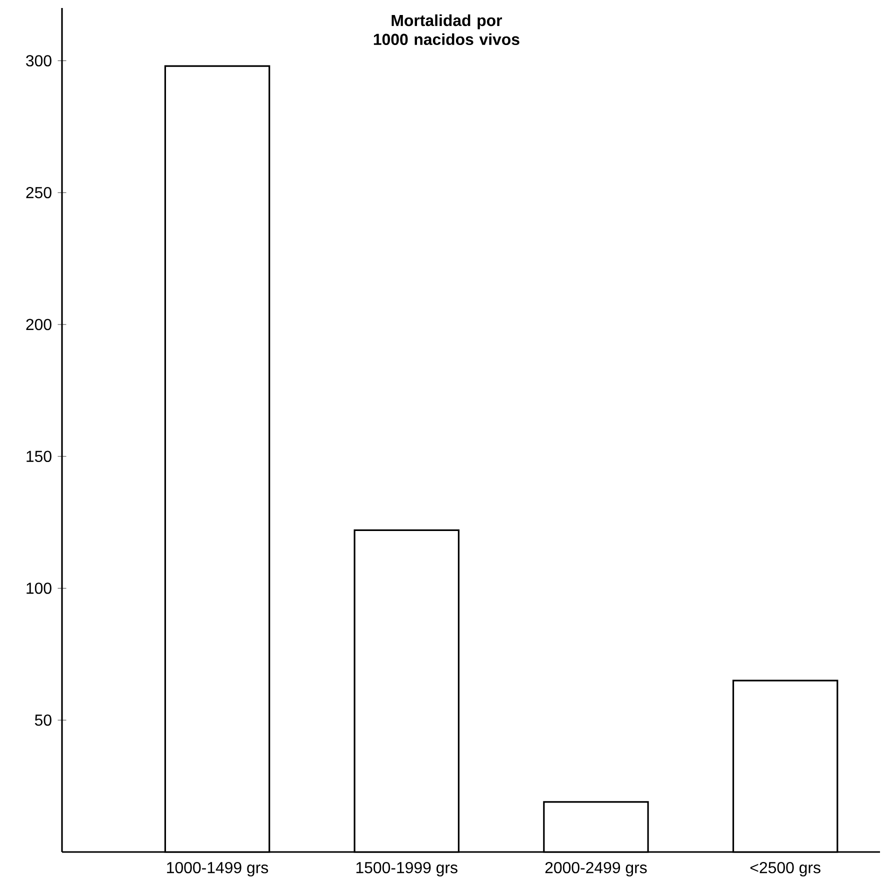  Describe the element at coordinates (217, 869) in the screenshot. I see `x-tick-label: 1000-1499 grs` at that location.